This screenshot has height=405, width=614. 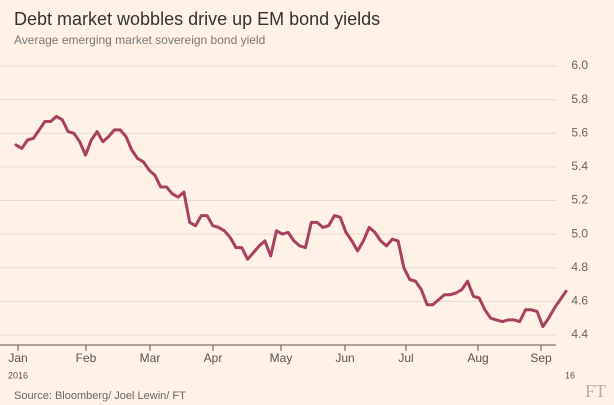 What do you see at coordinates (405, 358) in the screenshot?
I see `x-tick-label: Jul` at bounding box center [405, 358].